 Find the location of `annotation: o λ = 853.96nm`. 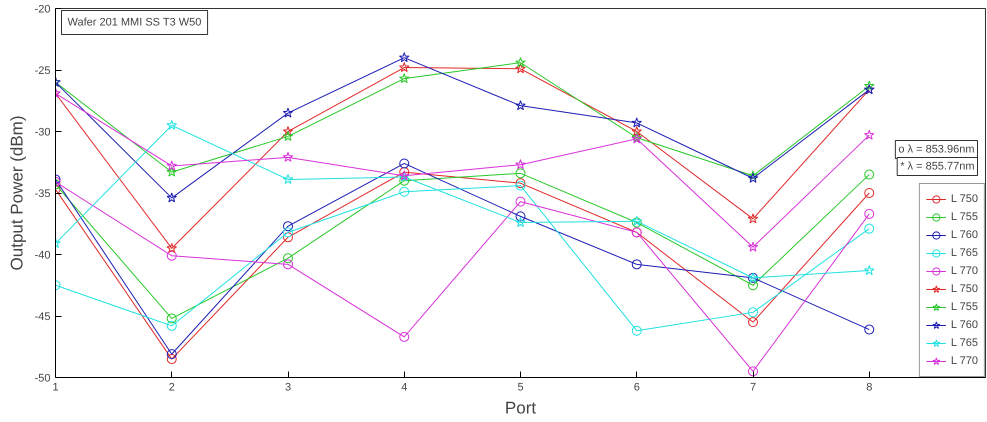

annotation: o λ = 853.96nm is located at coordinates (936, 150).